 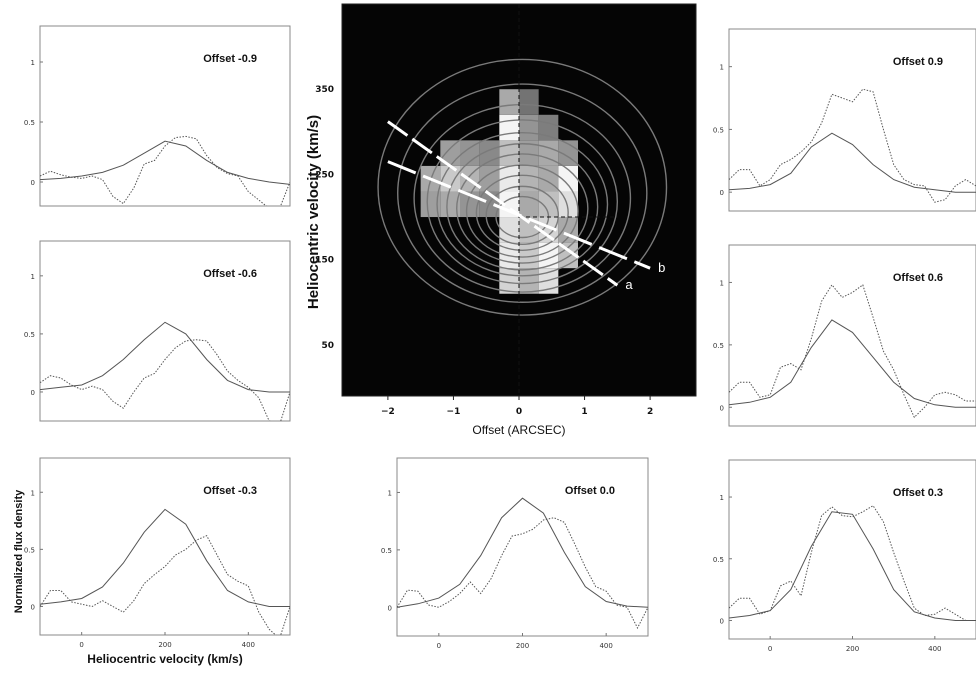 What do you see at coordinates (661, 267) in the screenshot?
I see `overlay-line-label-b: b` at bounding box center [661, 267].